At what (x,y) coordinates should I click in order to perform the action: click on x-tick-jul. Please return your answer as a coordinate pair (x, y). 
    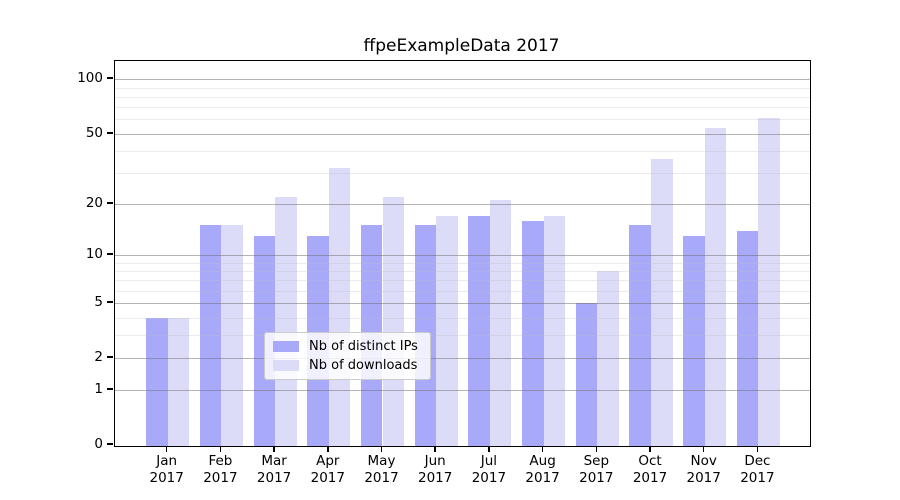
    Looking at the image, I should click on (489, 449).